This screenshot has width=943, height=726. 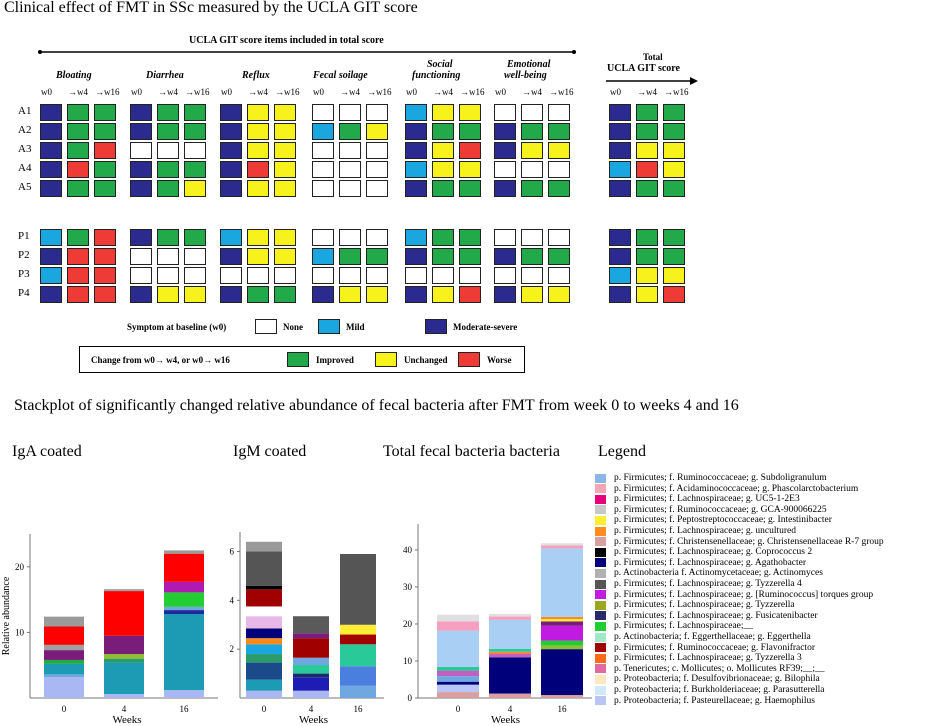 I want to click on row-label: A5, so click(x=25, y=187).